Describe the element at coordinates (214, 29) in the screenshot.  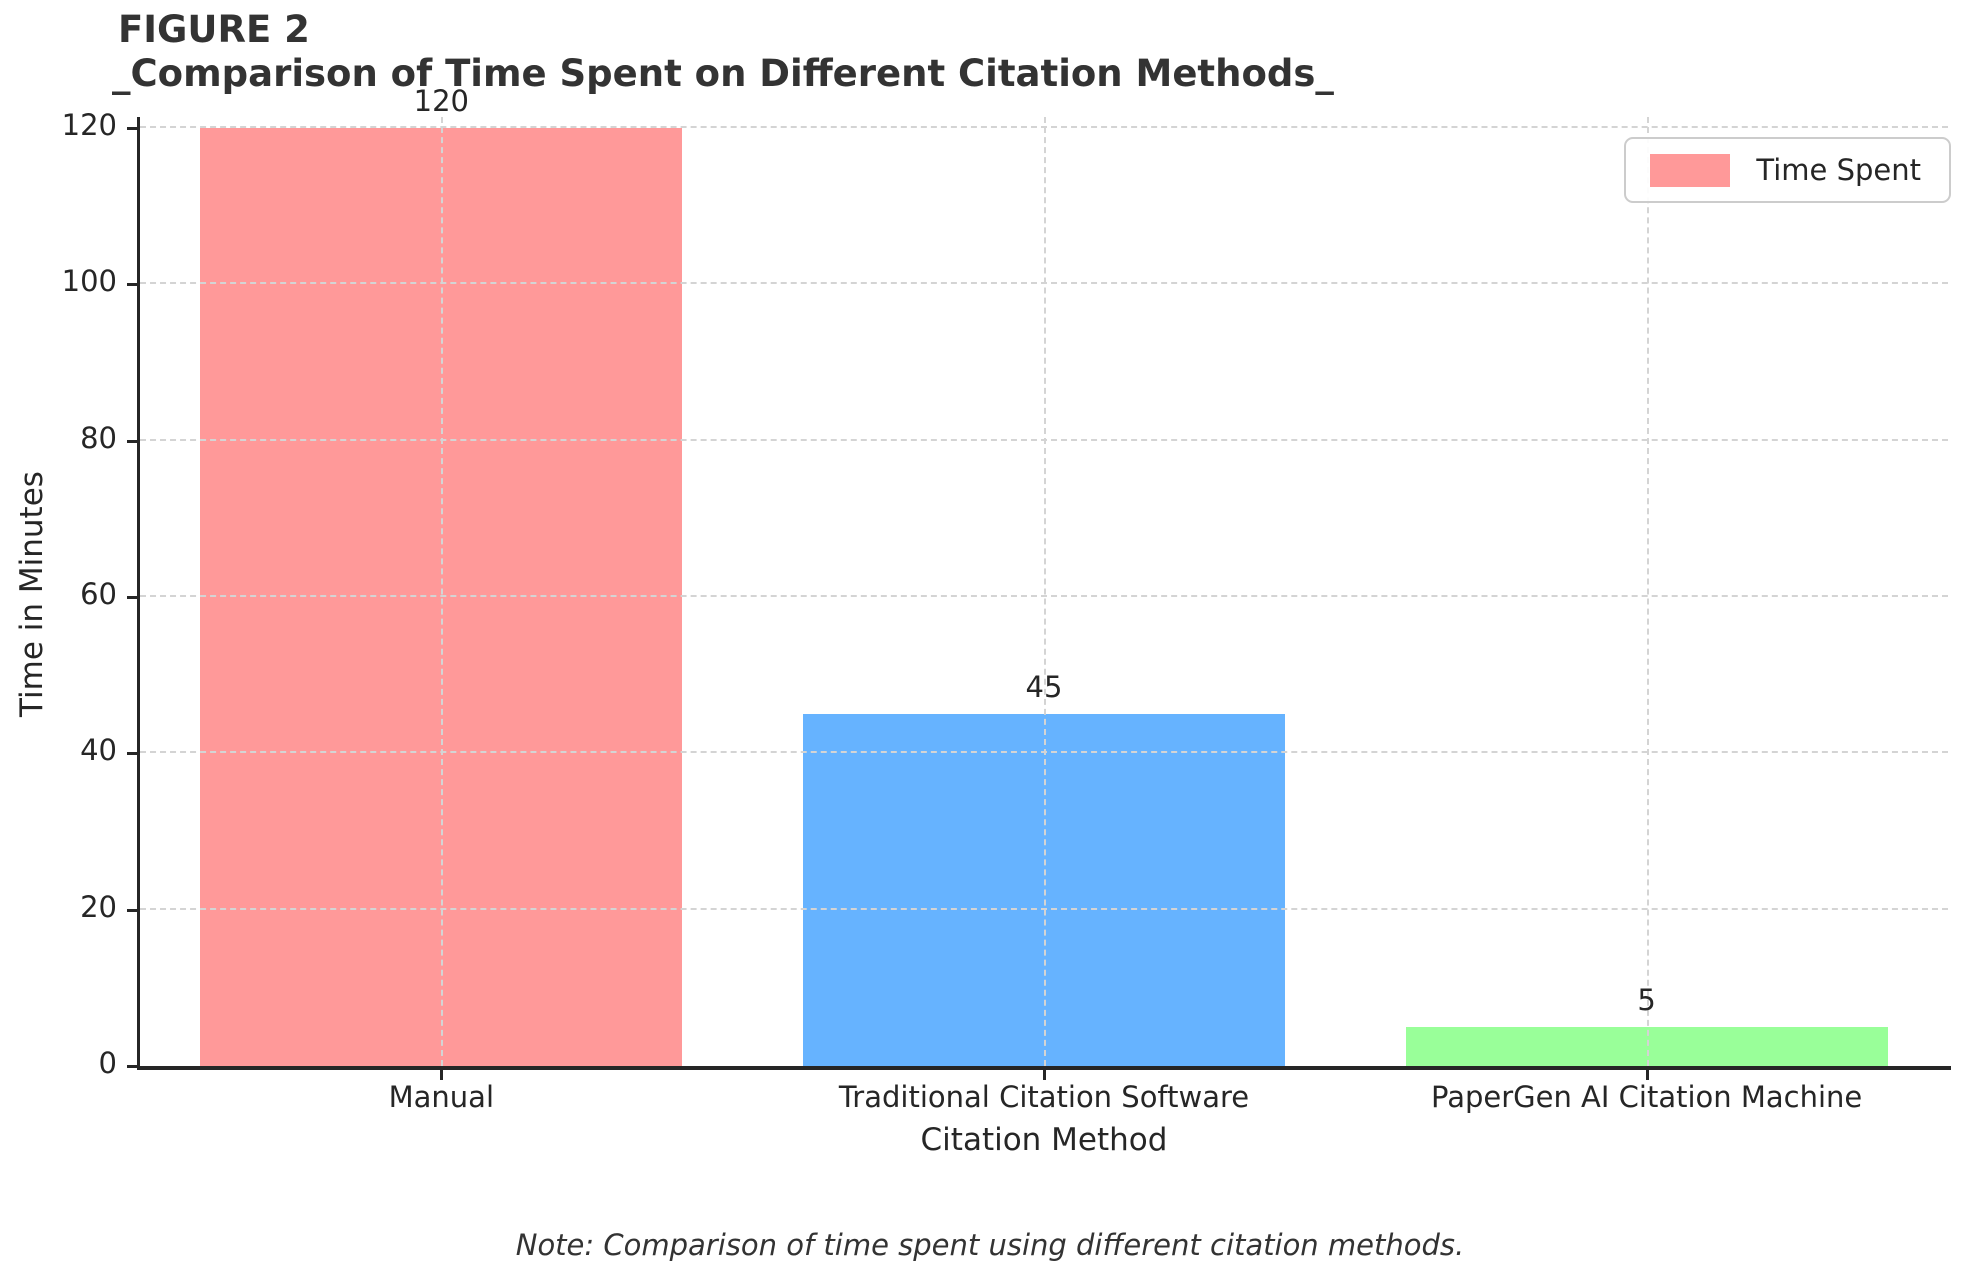
I see `figure-label: FIGURE 2` at that location.